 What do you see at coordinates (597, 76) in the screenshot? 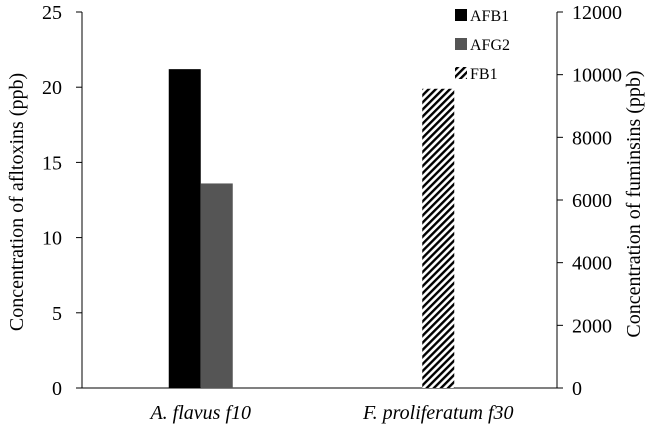
I see `right-tick-label: 10000` at bounding box center [597, 76].